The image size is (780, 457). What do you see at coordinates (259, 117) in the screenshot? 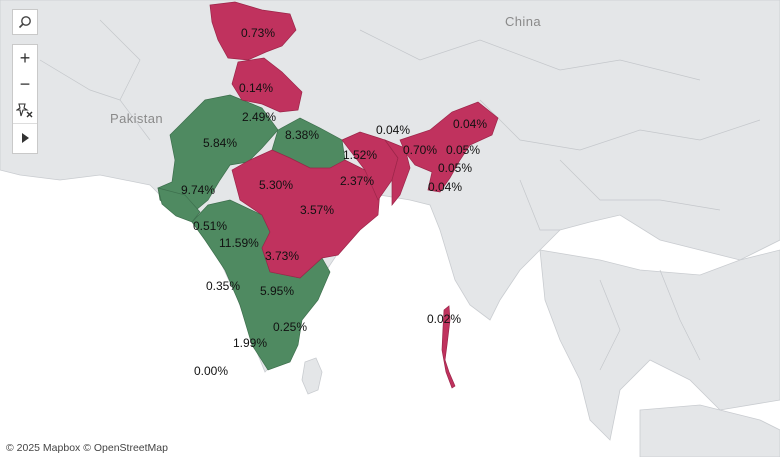
I see `value-label: 2.49%` at bounding box center [259, 117].